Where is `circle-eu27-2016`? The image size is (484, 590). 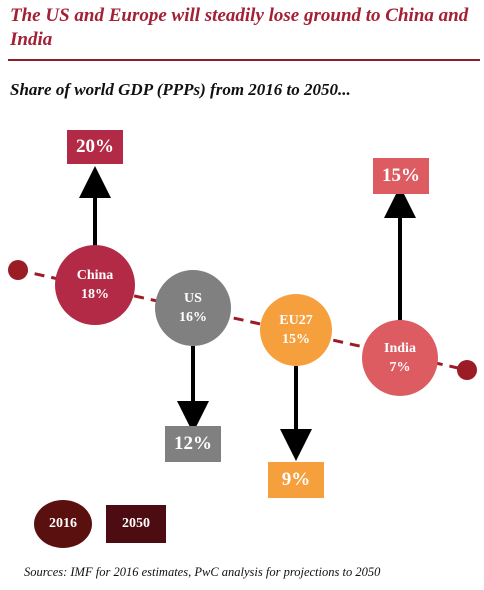 circle-eu27-2016 is located at coordinates (296, 330).